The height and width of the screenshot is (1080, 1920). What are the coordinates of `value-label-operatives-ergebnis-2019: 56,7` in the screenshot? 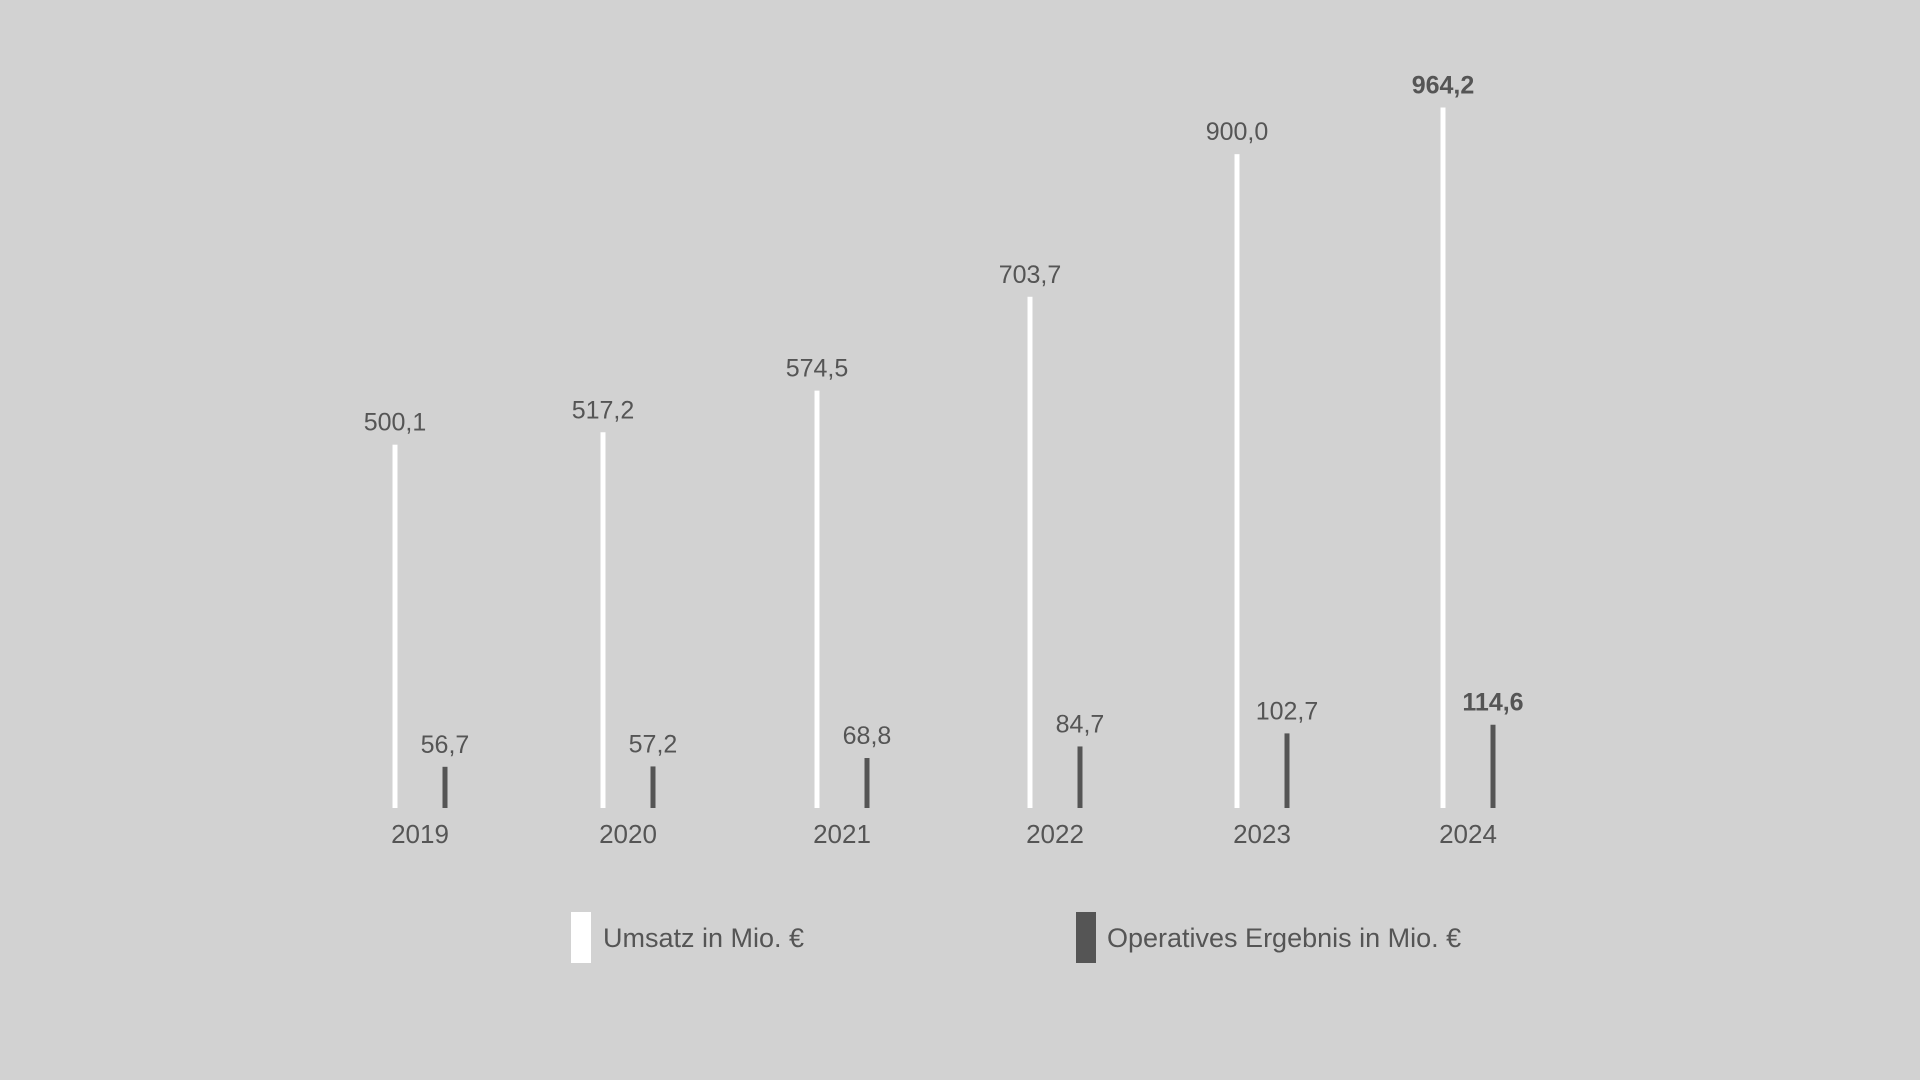 It's located at (445, 745).